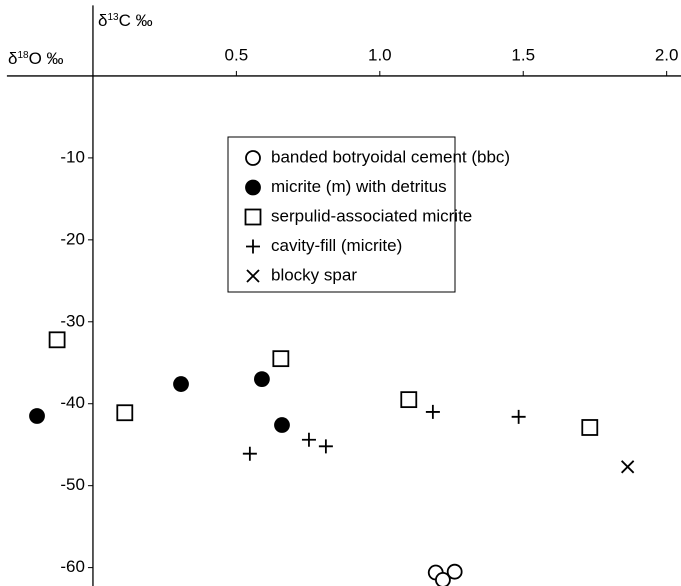  I want to click on x-axis-label: δ13C ‰, so click(125, 20).